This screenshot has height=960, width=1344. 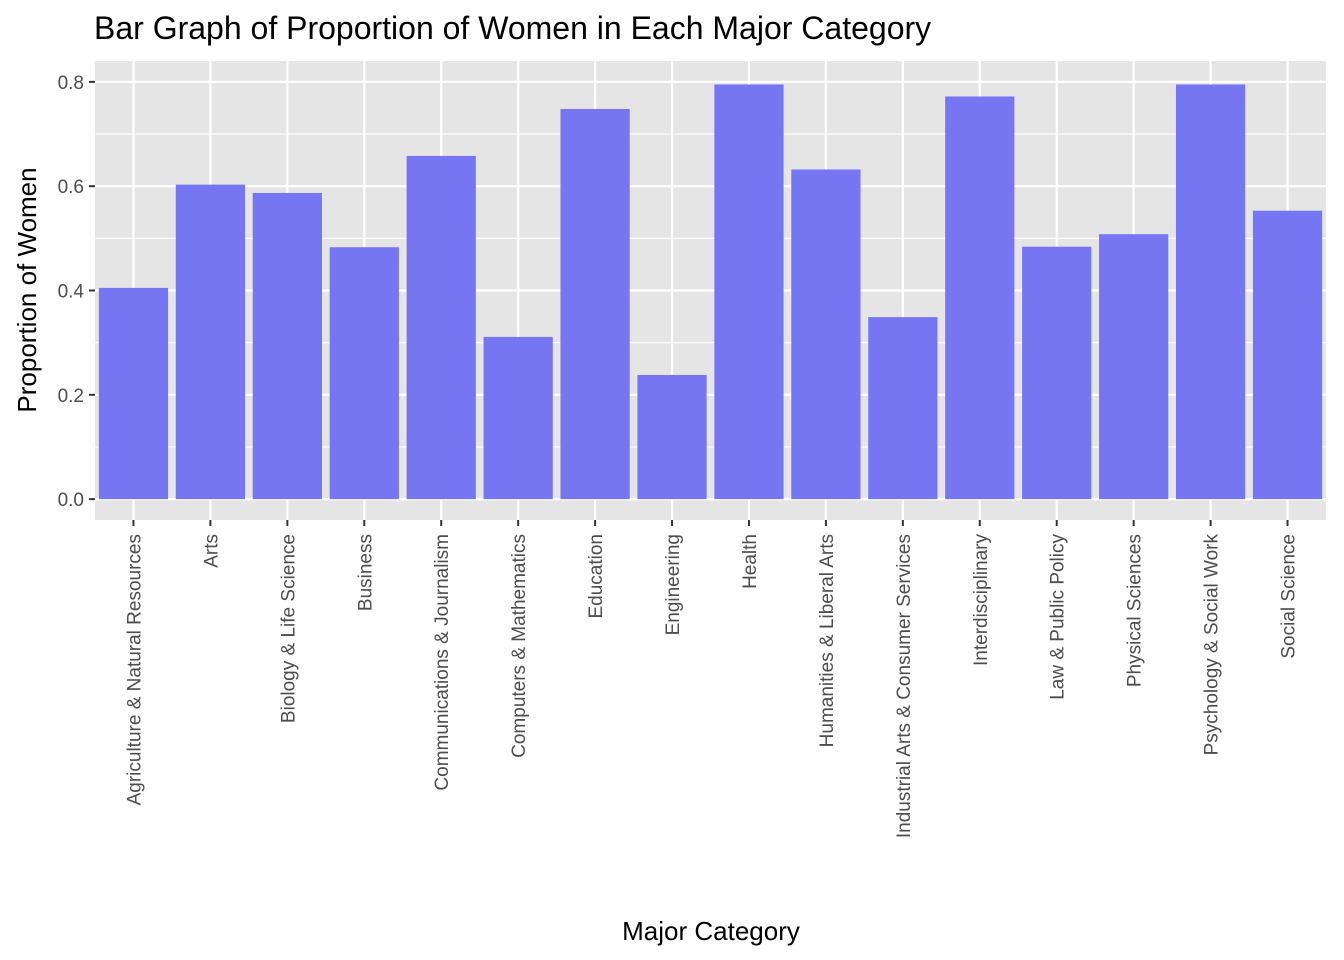 What do you see at coordinates (71, 500) in the screenshot?
I see `y-tick-label: 0.0` at bounding box center [71, 500].